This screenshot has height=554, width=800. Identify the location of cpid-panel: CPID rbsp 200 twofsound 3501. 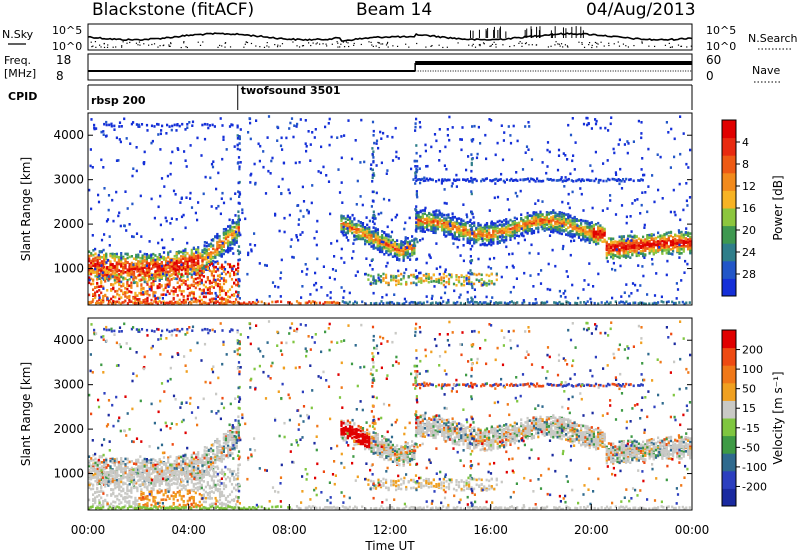
(350, 97).